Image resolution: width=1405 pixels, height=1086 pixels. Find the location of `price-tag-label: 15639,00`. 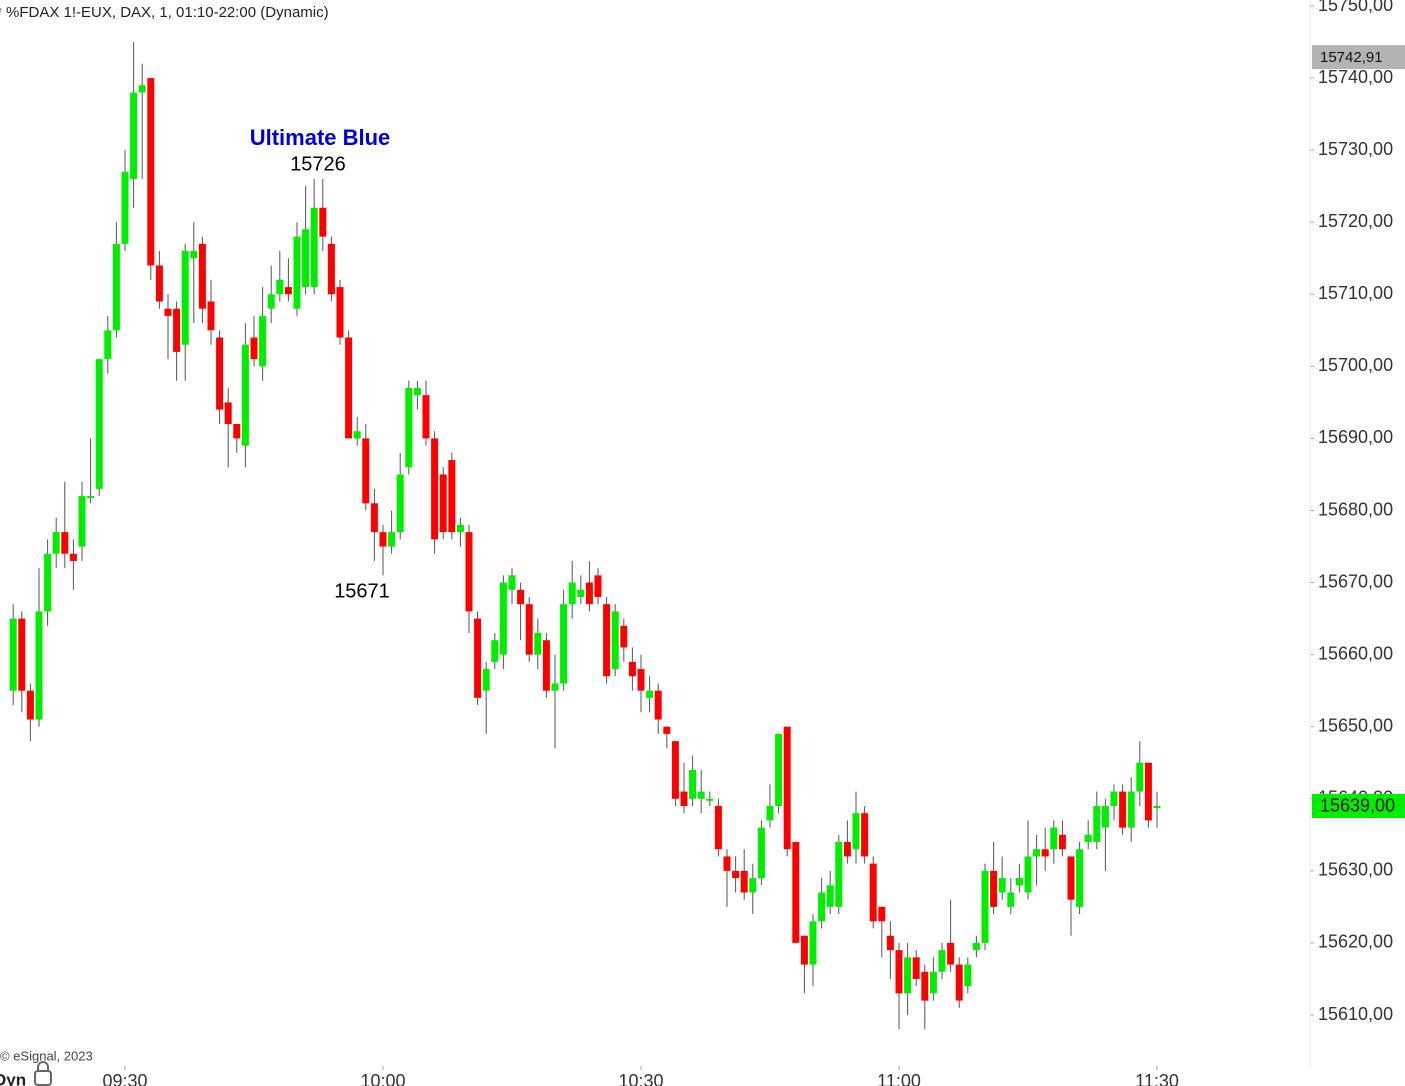

price-tag-label: 15639,00 is located at coordinates (1357, 806).